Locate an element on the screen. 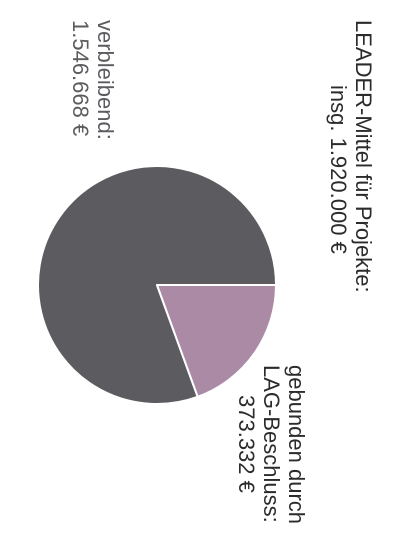  label-bound-name-line1: gebunden durch is located at coordinates (296, 444).